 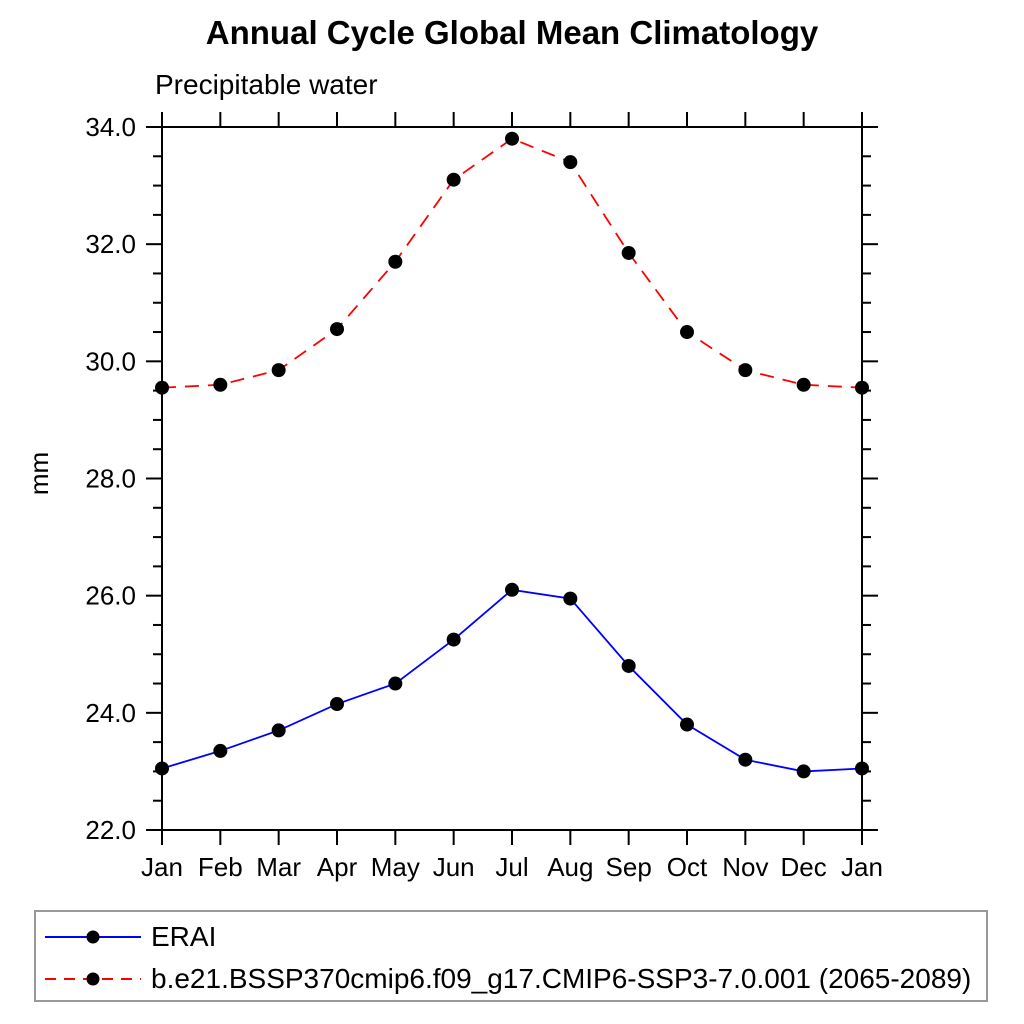 I want to click on x-axis-tick-label: Mar, so click(x=278, y=867).